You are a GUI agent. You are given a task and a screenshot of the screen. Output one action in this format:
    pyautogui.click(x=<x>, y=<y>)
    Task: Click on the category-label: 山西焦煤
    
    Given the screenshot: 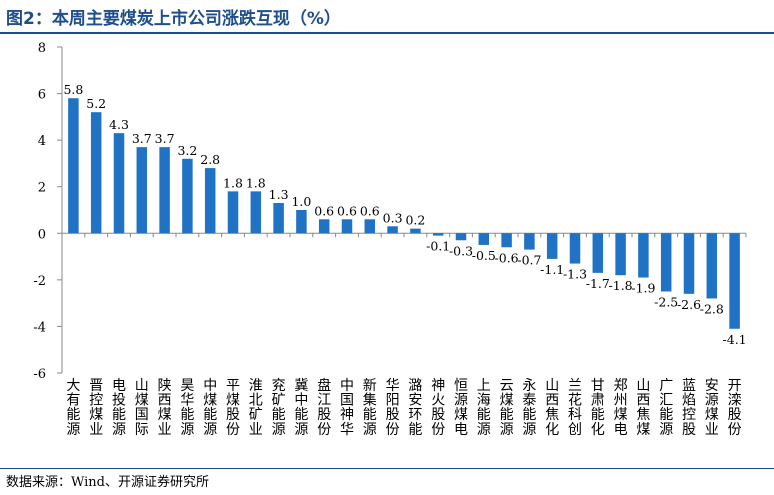 What is the action you would take?
    pyautogui.click(x=643, y=408)
    